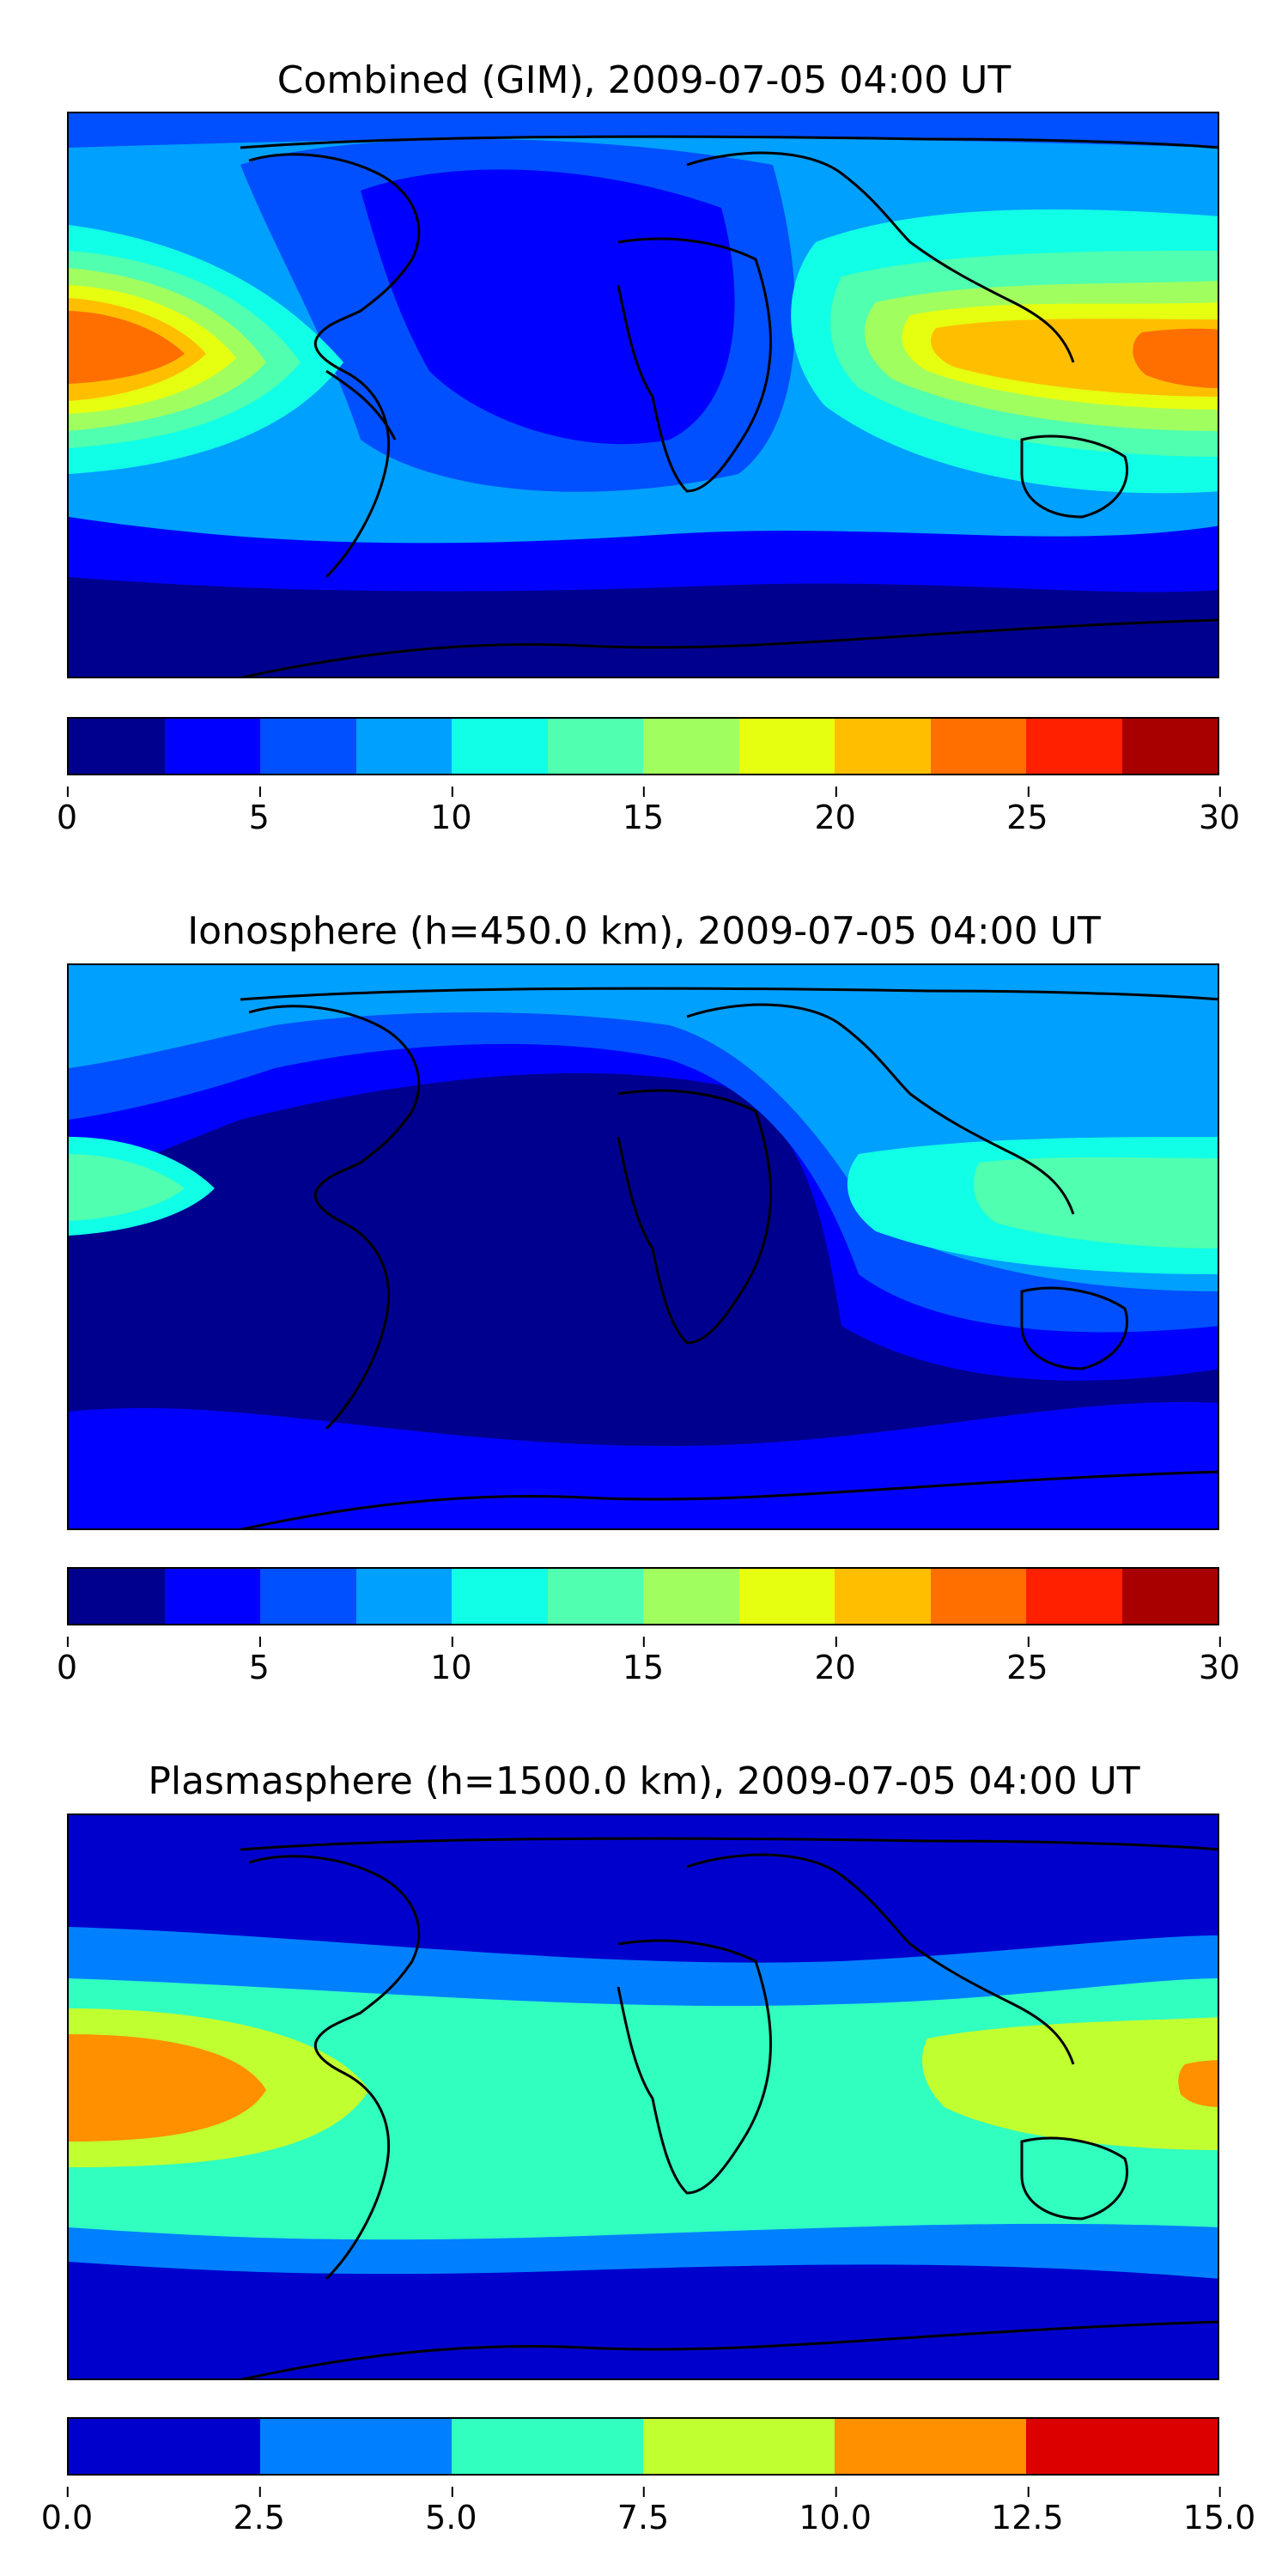 The height and width of the screenshot is (2576, 1288). I want to click on panel-3-colorbar, so click(643, 2446).